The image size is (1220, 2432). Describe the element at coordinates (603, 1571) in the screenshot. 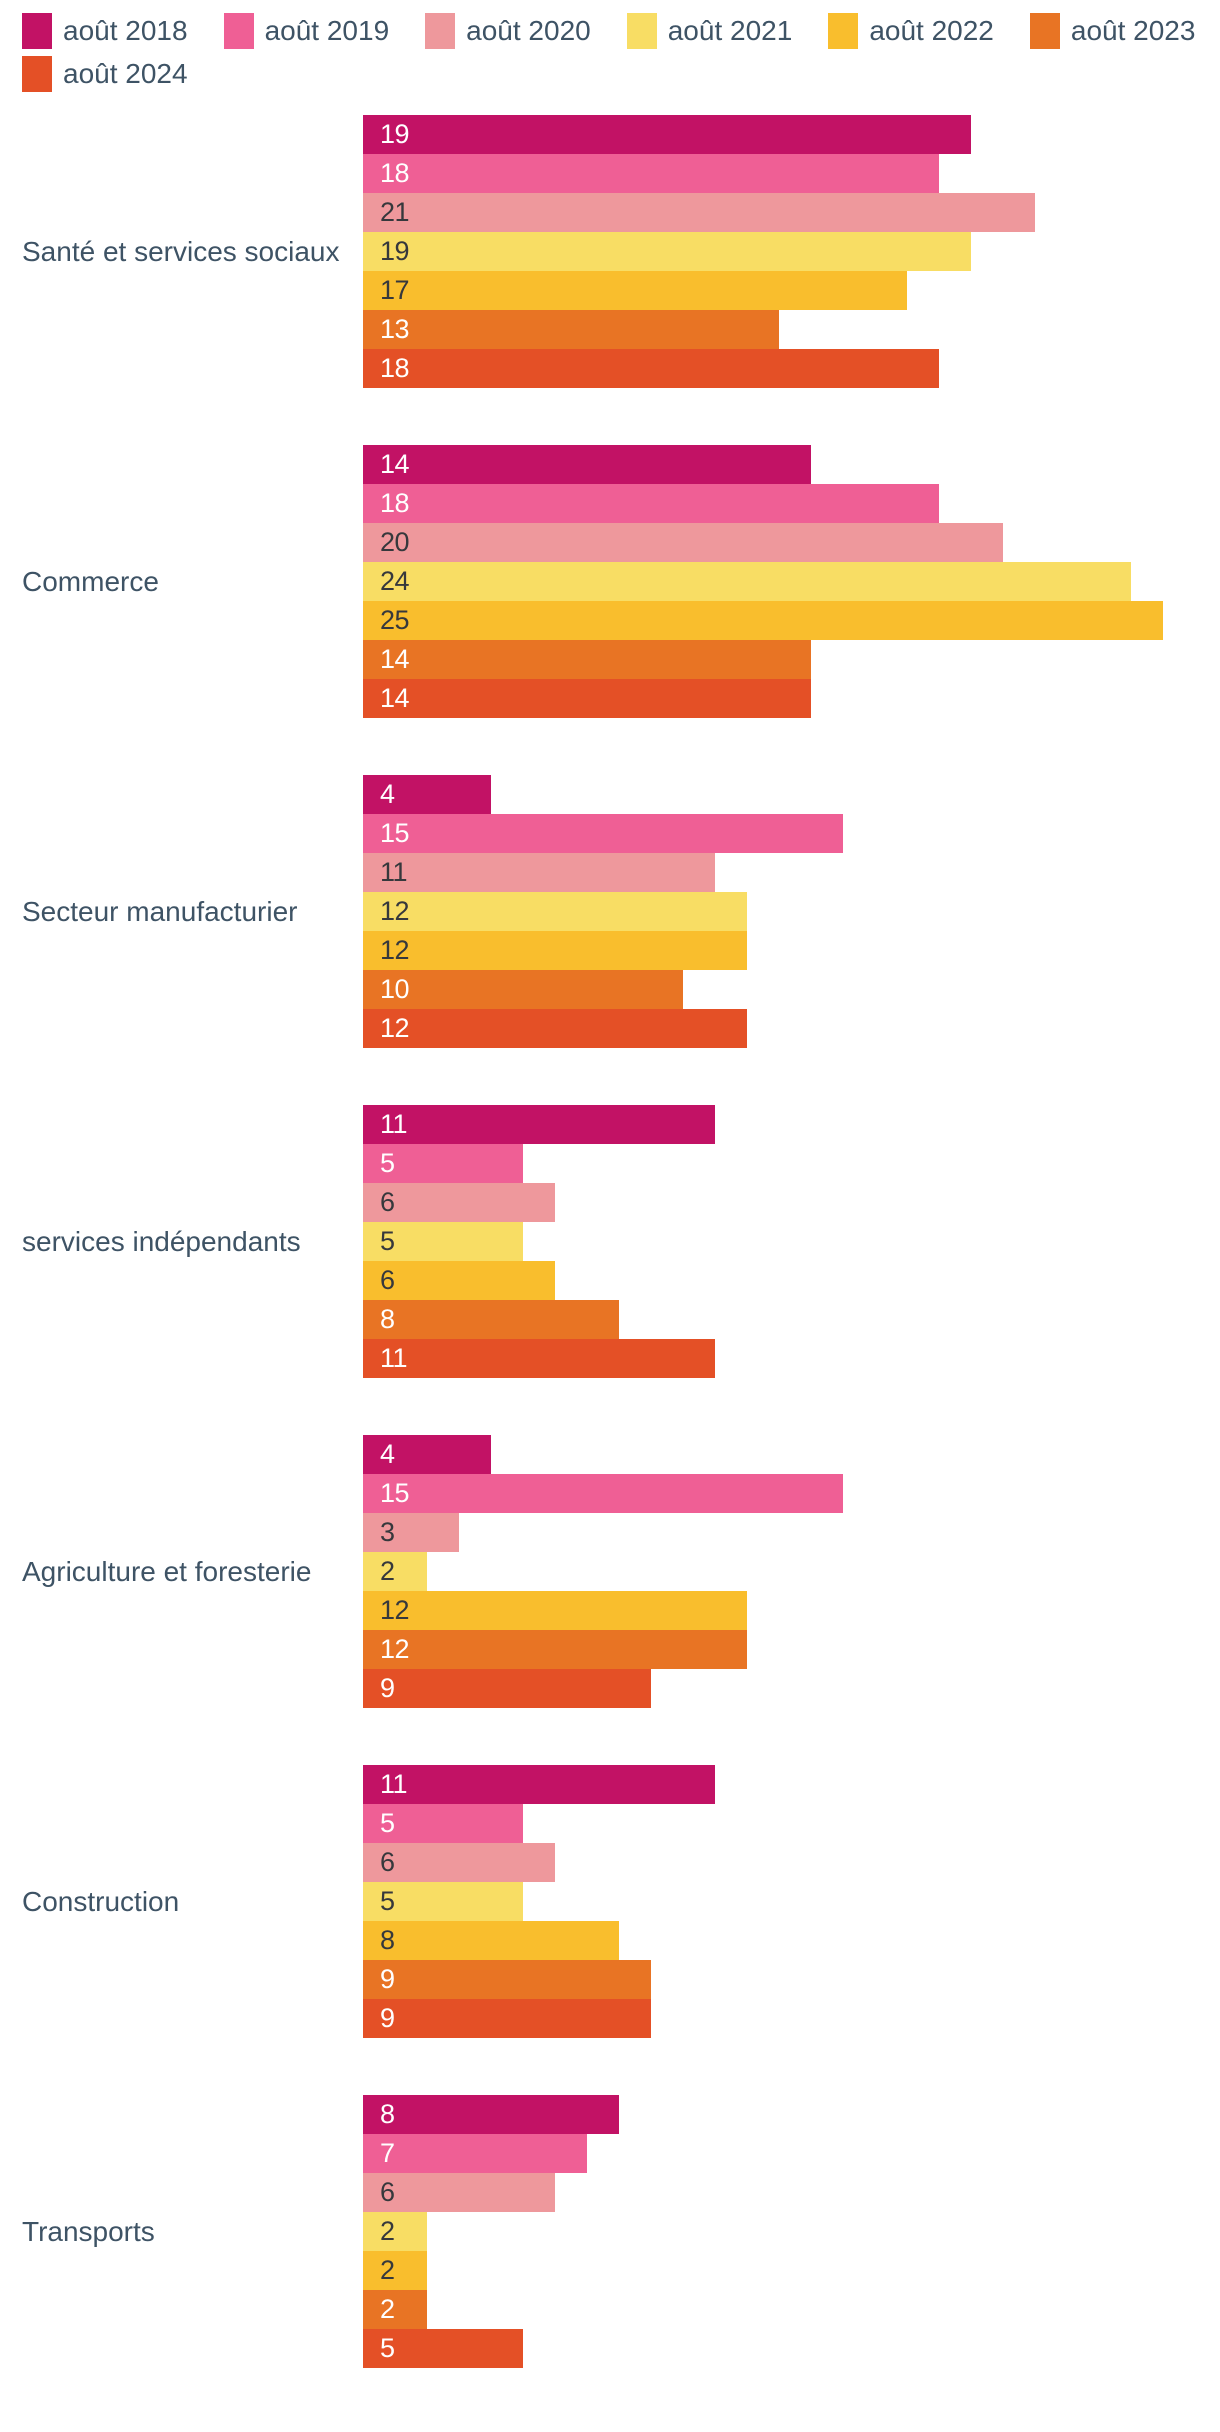

I see `category-bars: 4 15 3 2 12 12 9` at that location.